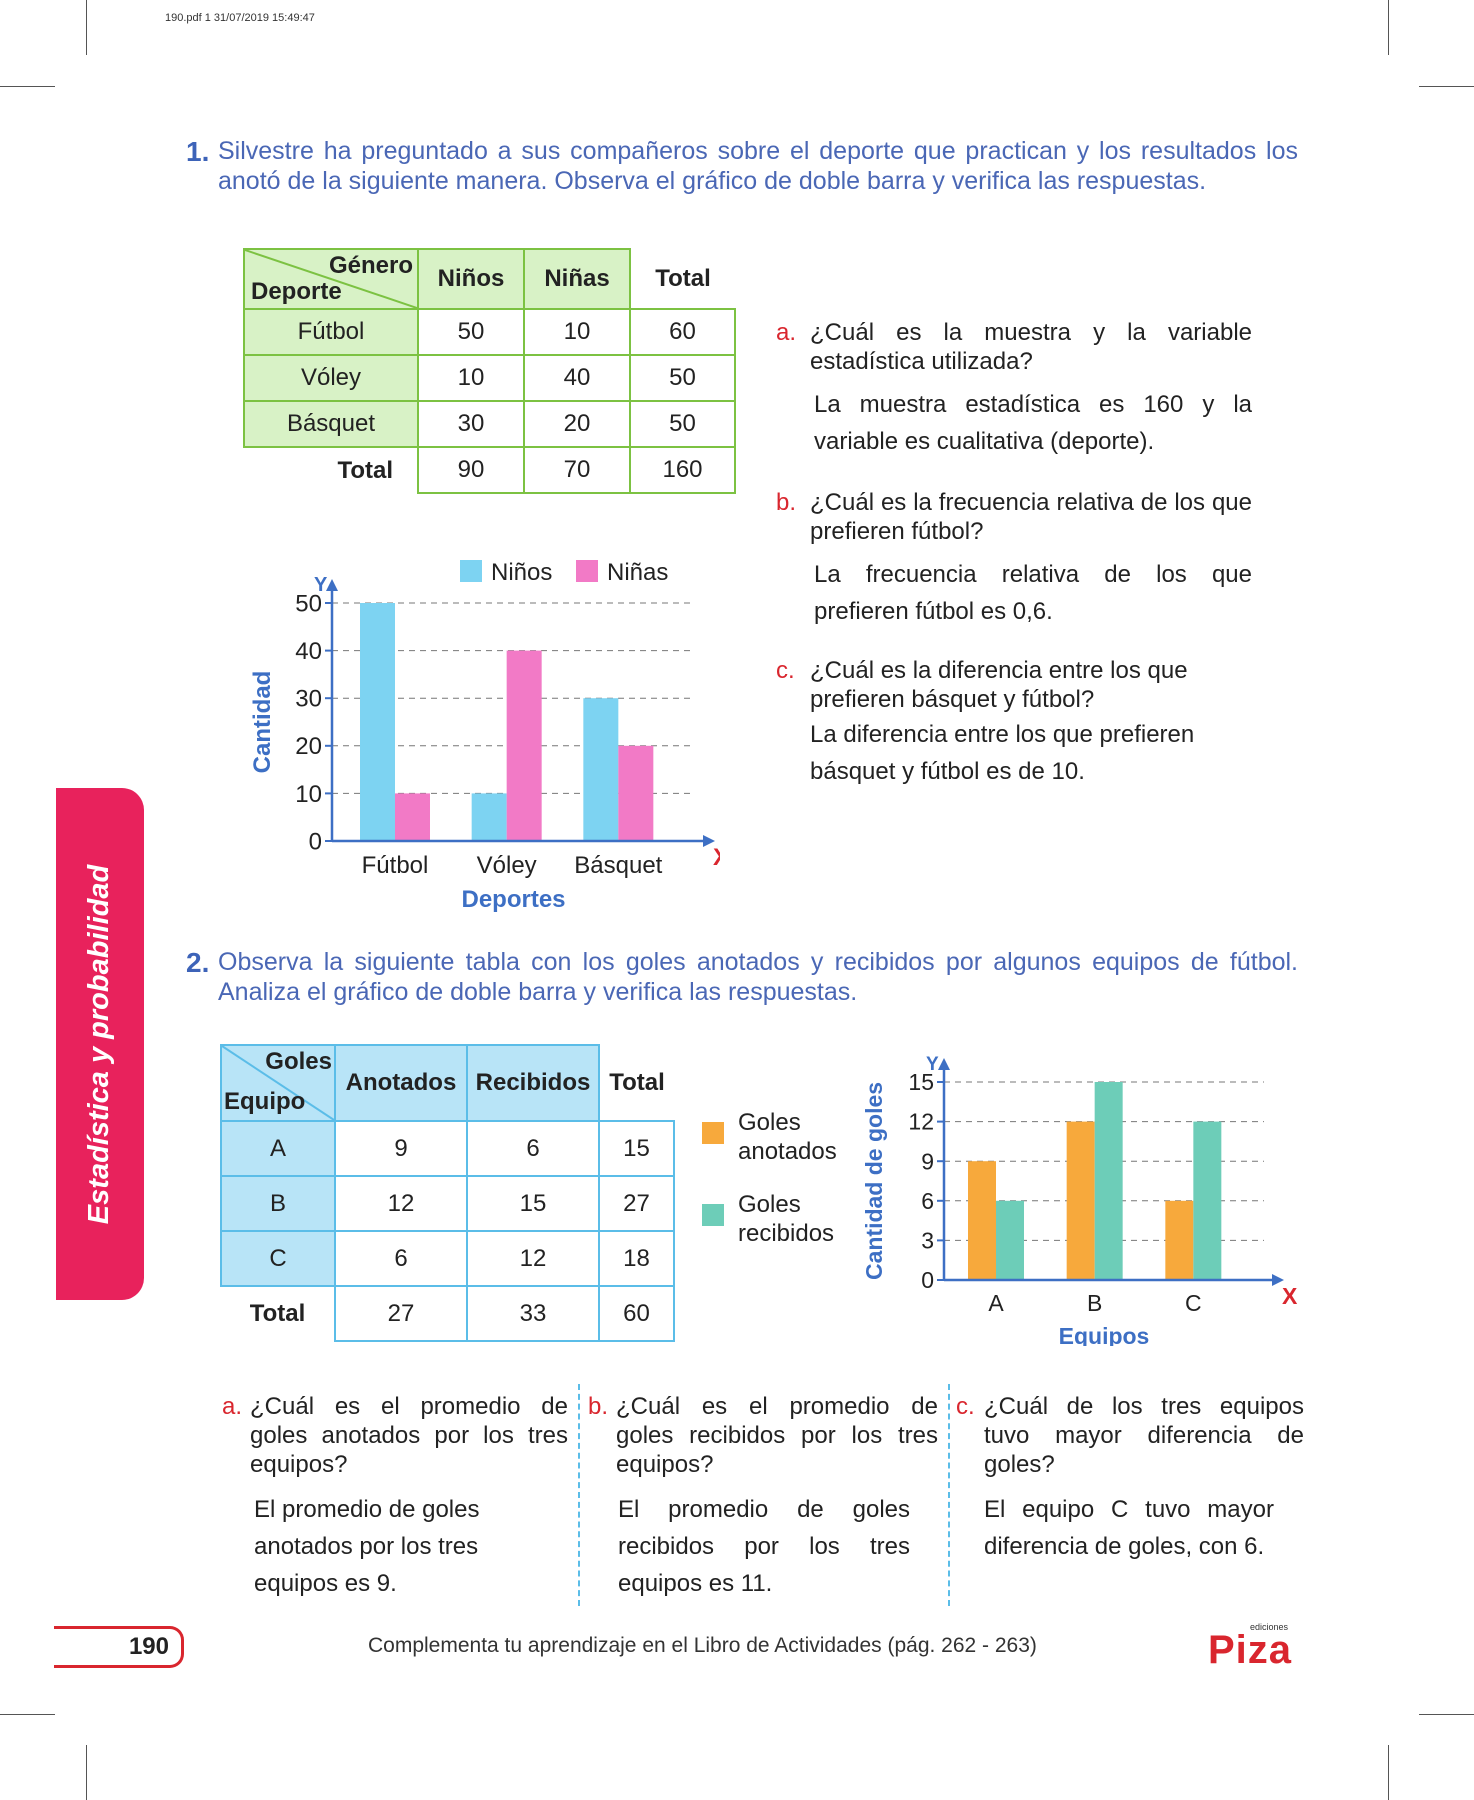 Image resolution: width=1474 pixels, height=1800 pixels. I want to click on table-corner: Goles Equipo, so click(278, 1083).